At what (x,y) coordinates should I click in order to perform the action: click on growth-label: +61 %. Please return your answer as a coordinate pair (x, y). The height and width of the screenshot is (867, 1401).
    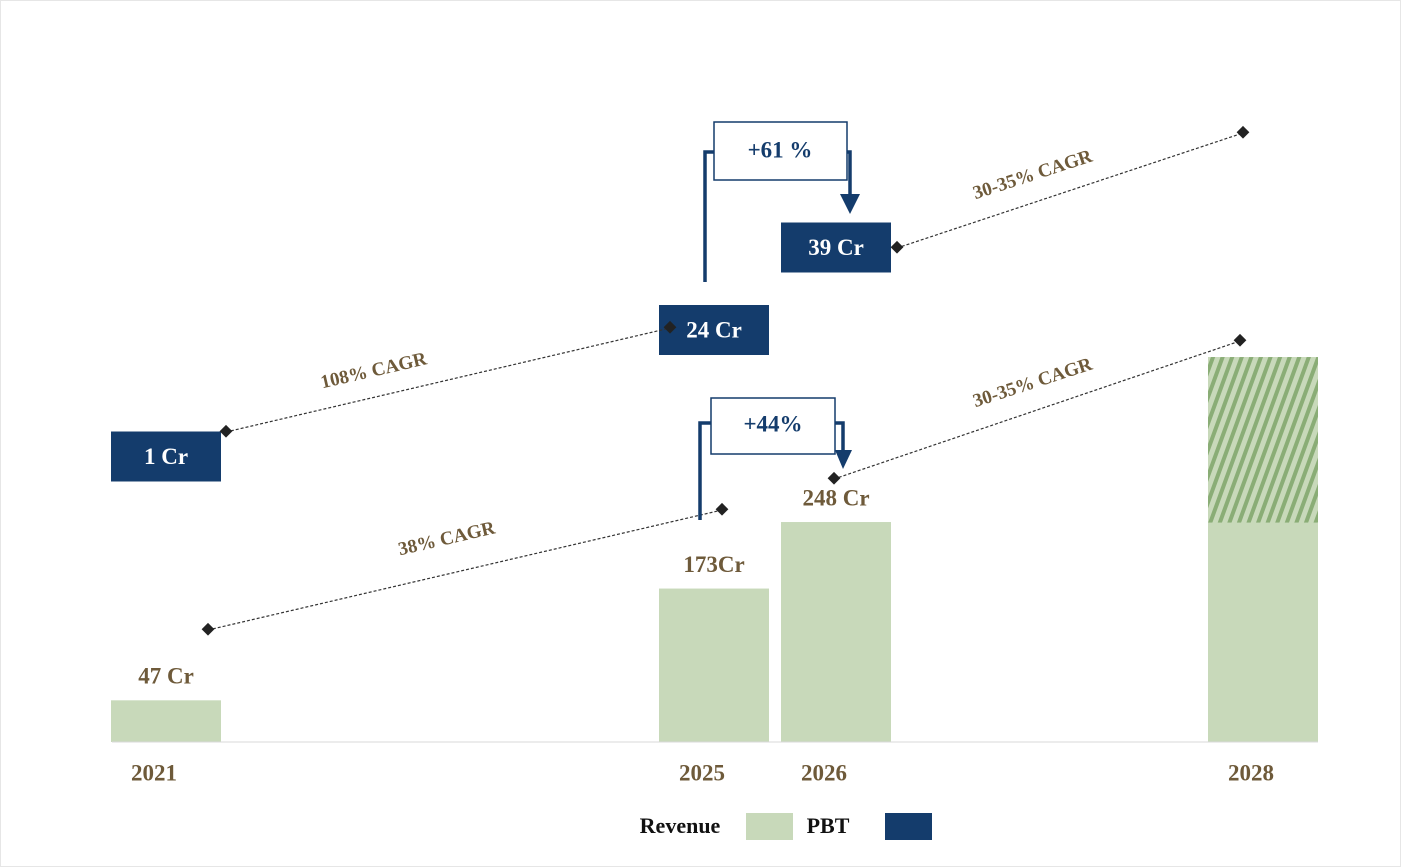
    Looking at the image, I should click on (780, 149).